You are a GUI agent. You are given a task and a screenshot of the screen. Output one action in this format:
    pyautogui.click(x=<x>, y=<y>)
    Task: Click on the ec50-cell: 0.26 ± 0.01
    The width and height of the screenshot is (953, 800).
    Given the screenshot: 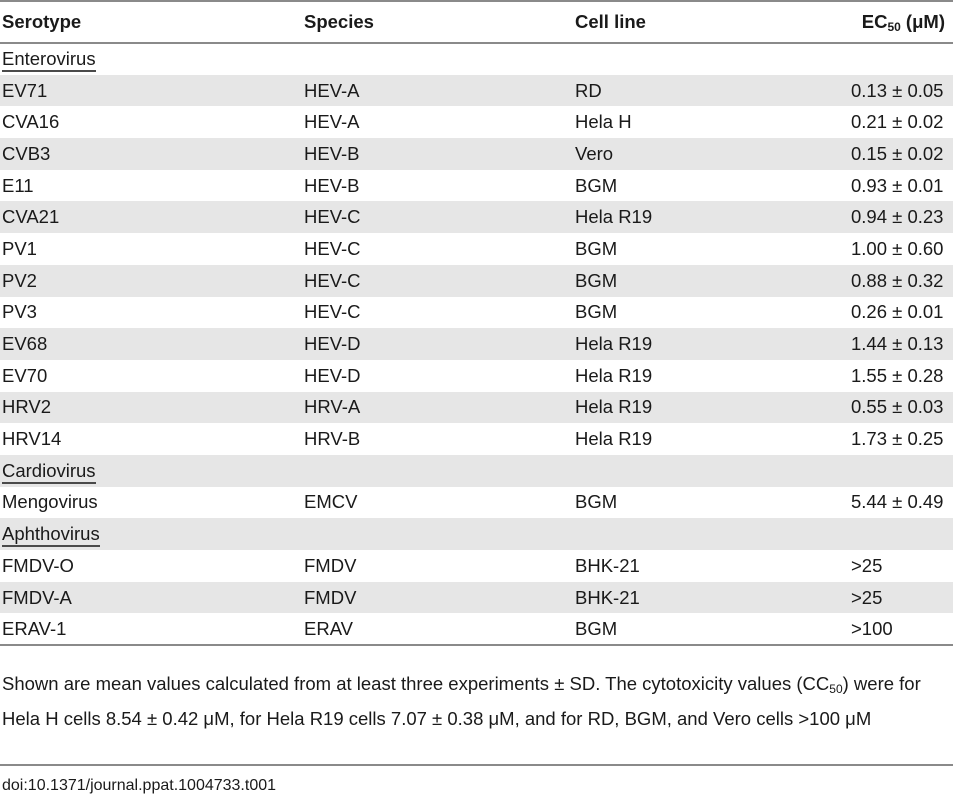 What is the action you would take?
    pyautogui.click(x=897, y=312)
    